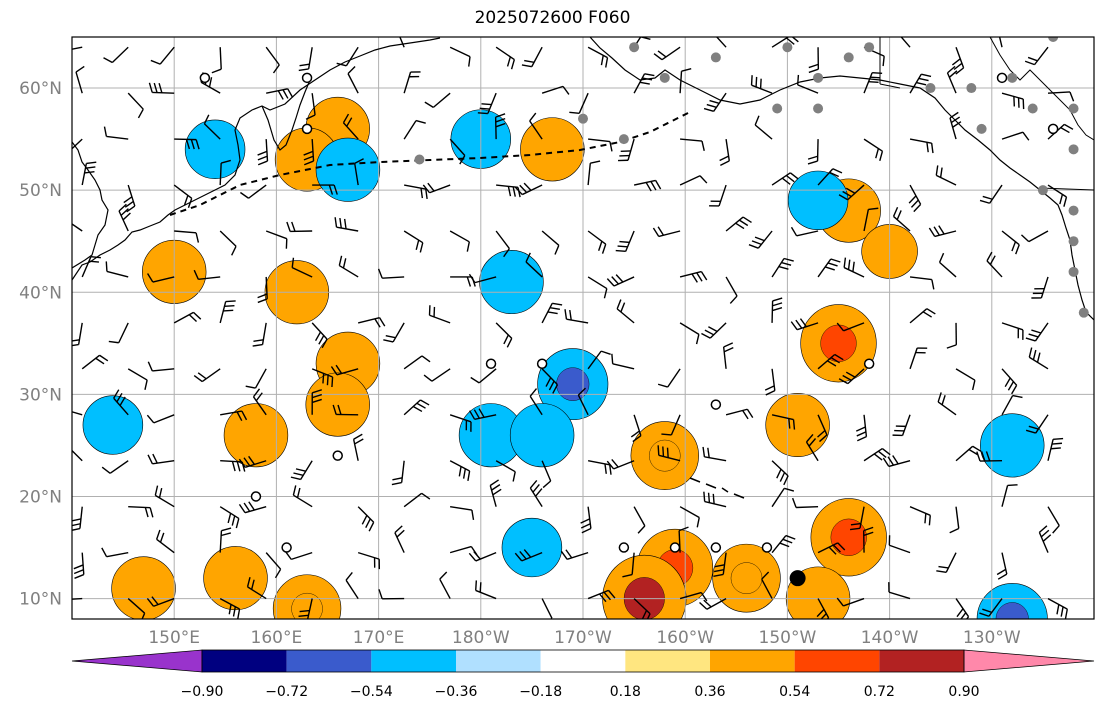 This screenshot has width=1105, height=712. What do you see at coordinates (624, 547) in the screenshot?
I see `station-open-circle` at bounding box center [624, 547].